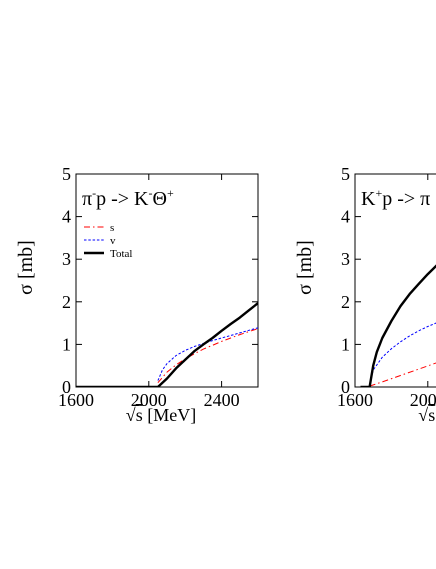 This screenshot has height=569, width=436. I want to click on series-line-v, so click(403, 351).